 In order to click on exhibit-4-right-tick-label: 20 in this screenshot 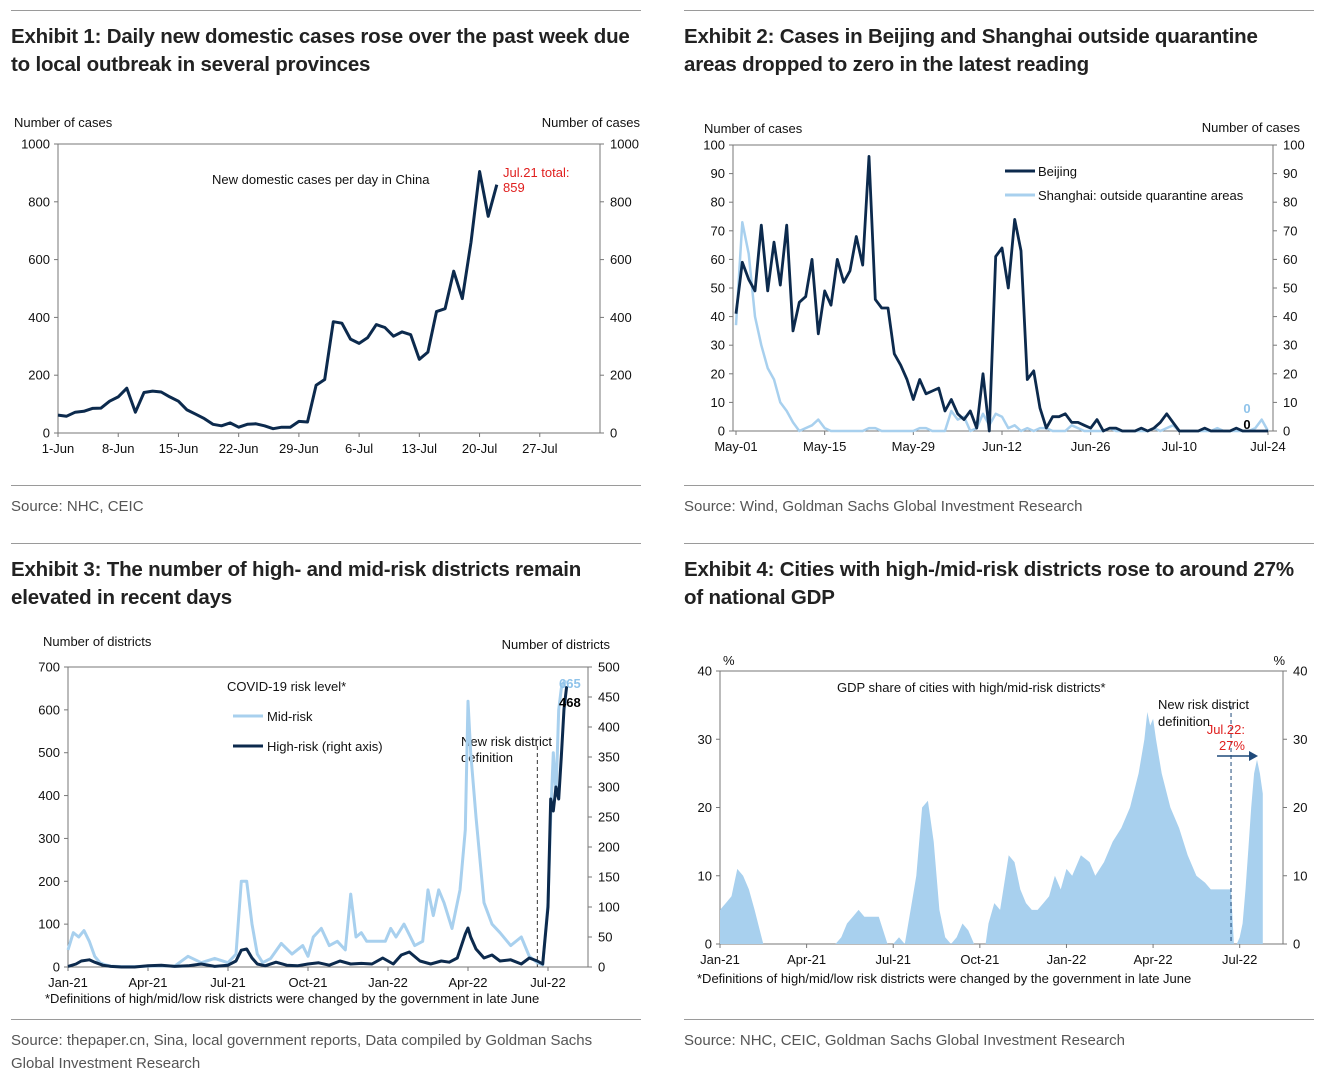, I will do `click(1300, 807)`.